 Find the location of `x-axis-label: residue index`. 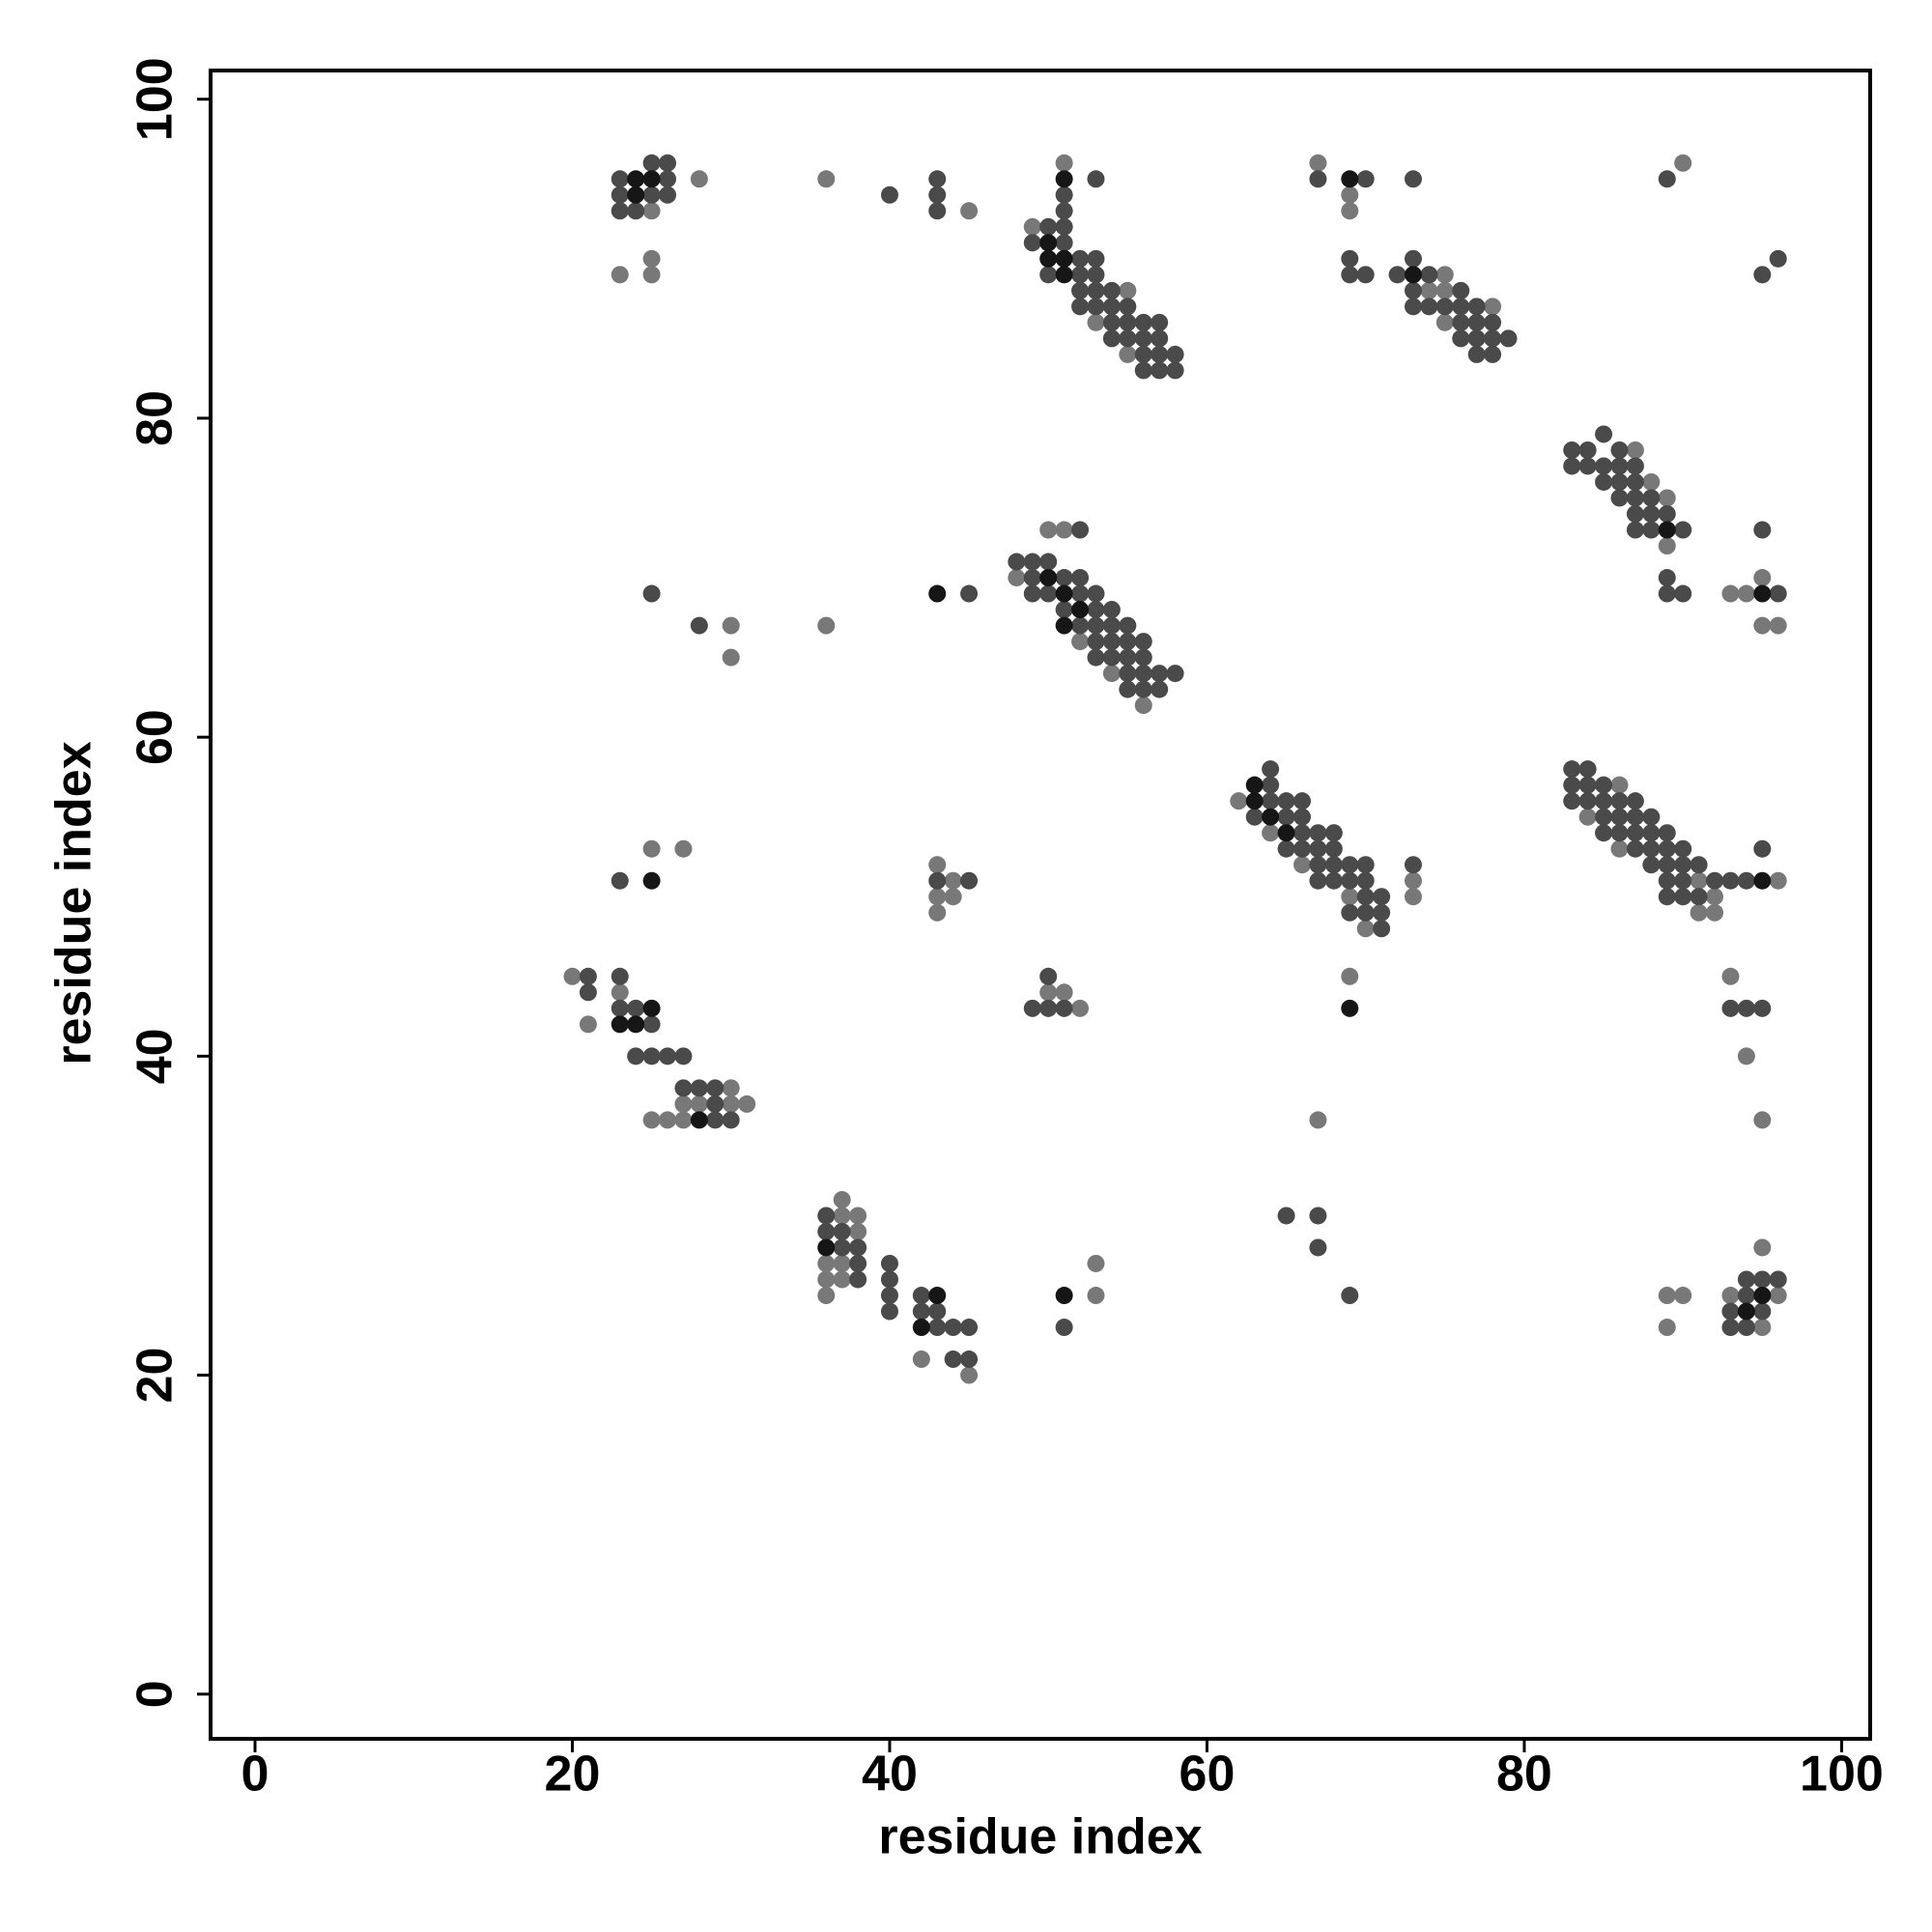

x-axis-label: residue index is located at coordinates (1040, 1837).